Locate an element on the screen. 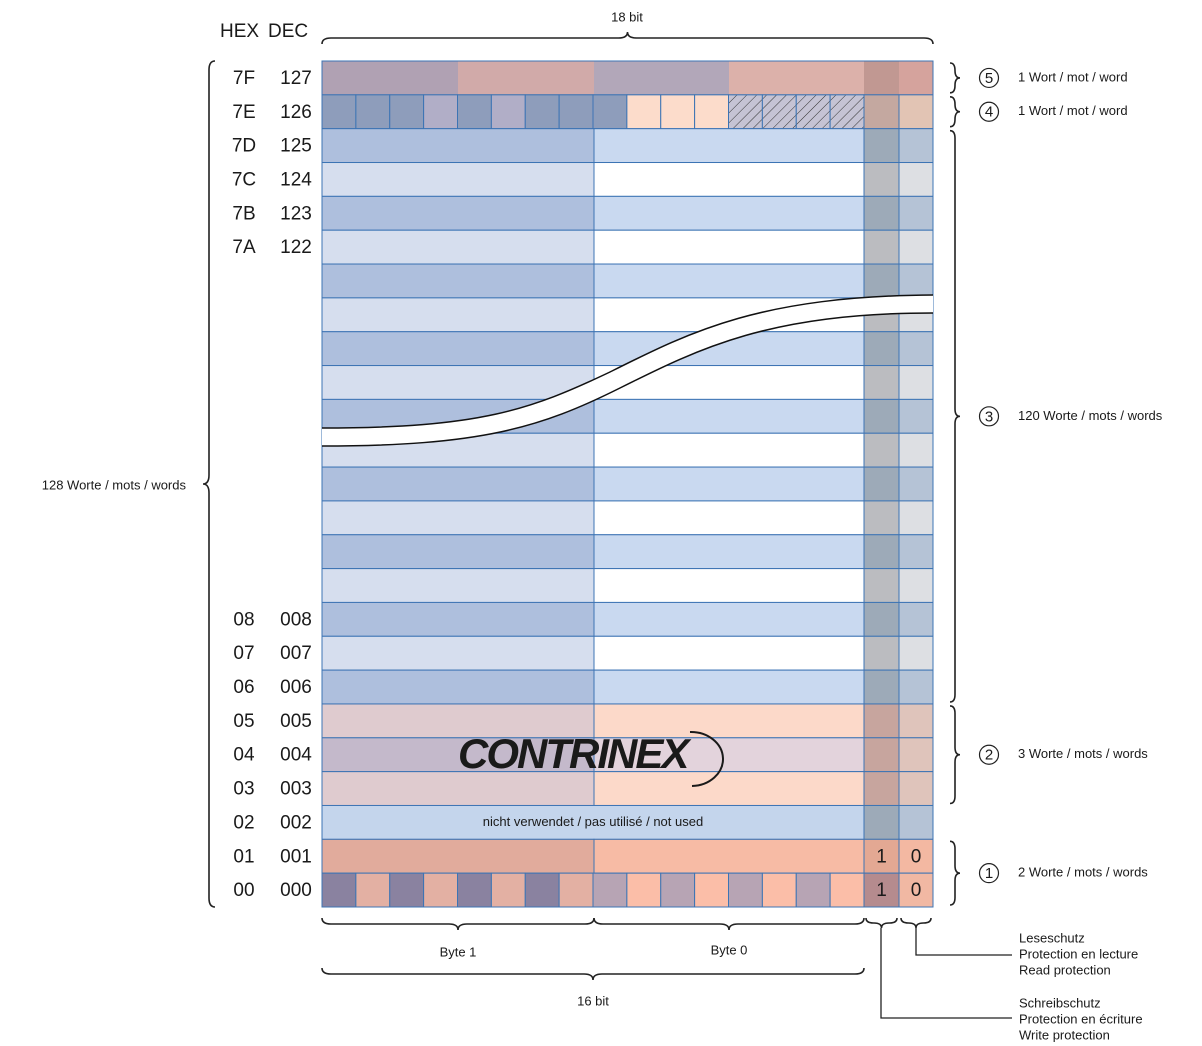 The image size is (1202, 1046). hex-label: 08 is located at coordinates (243, 619).